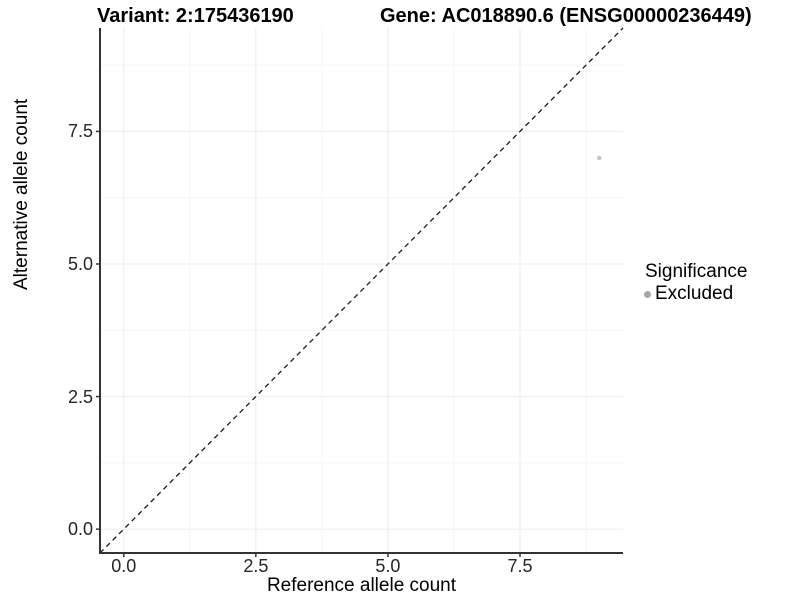 The width and height of the screenshot is (800, 600). I want to click on x-tick-label: 5.0, so click(388, 566).